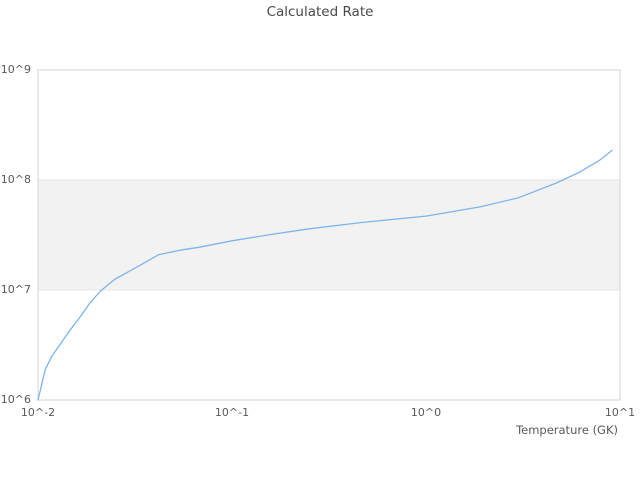 Image resolution: width=640 pixels, height=480 pixels. Describe the element at coordinates (320, 12) in the screenshot. I see `chart-title: Calculated Rate` at that location.